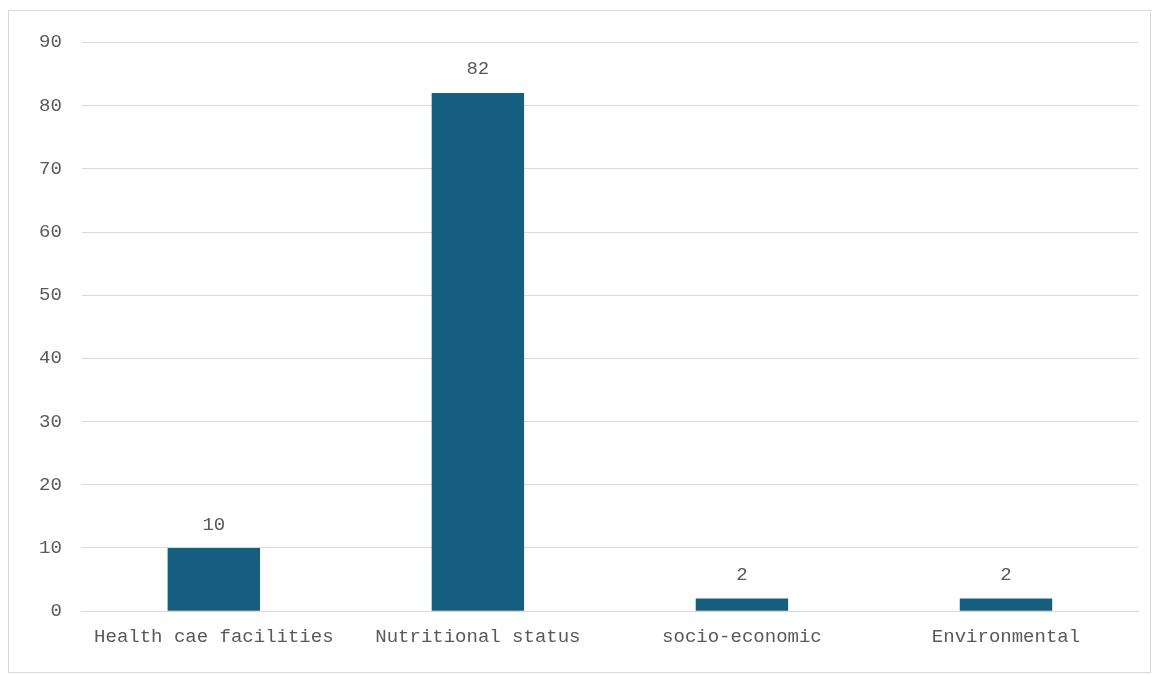  What do you see at coordinates (50, 484) in the screenshot?
I see `y-tick-label: 20` at bounding box center [50, 484].